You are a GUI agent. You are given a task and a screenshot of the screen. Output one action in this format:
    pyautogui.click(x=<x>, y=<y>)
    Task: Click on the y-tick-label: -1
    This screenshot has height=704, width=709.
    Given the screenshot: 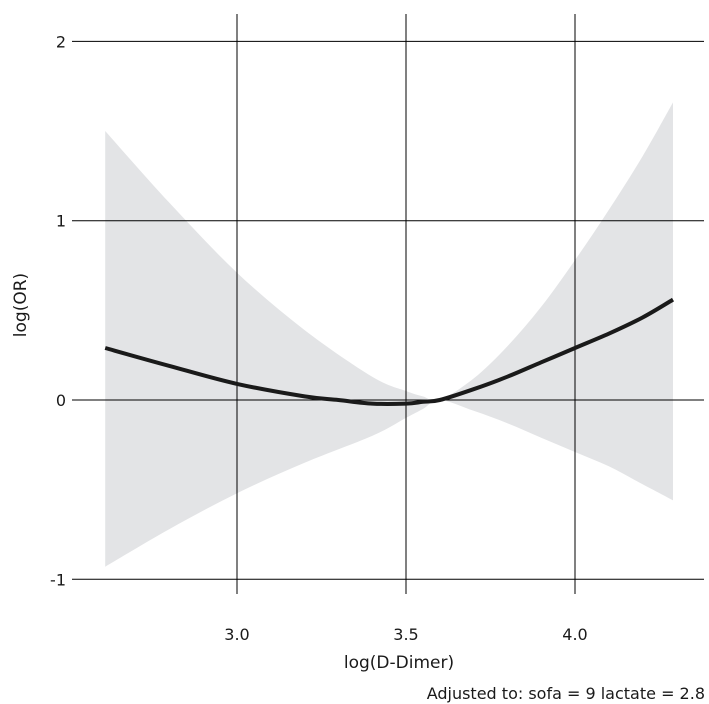 What is the action you would take?
    pyautogui.click(x=58, y=579)
    